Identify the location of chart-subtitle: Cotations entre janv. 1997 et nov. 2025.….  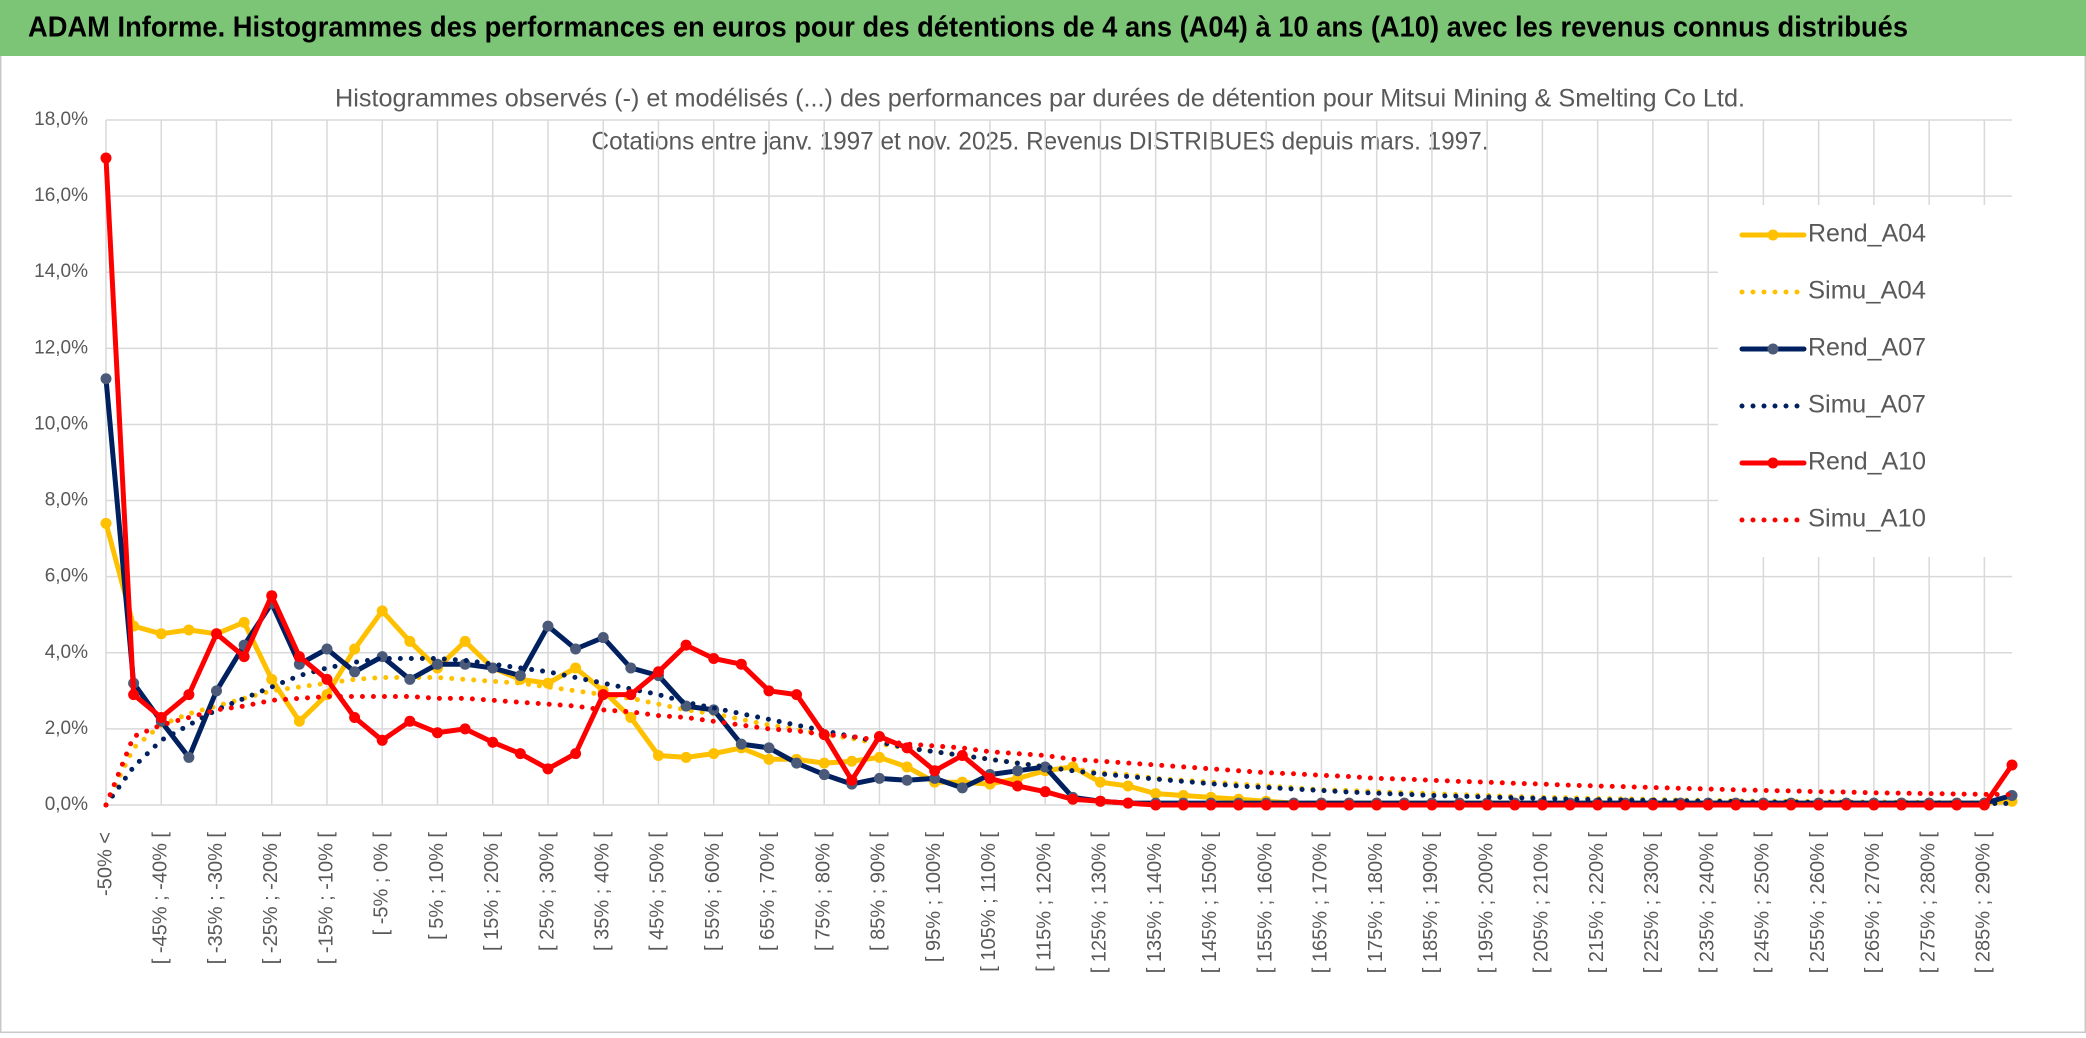
(1040, 142).